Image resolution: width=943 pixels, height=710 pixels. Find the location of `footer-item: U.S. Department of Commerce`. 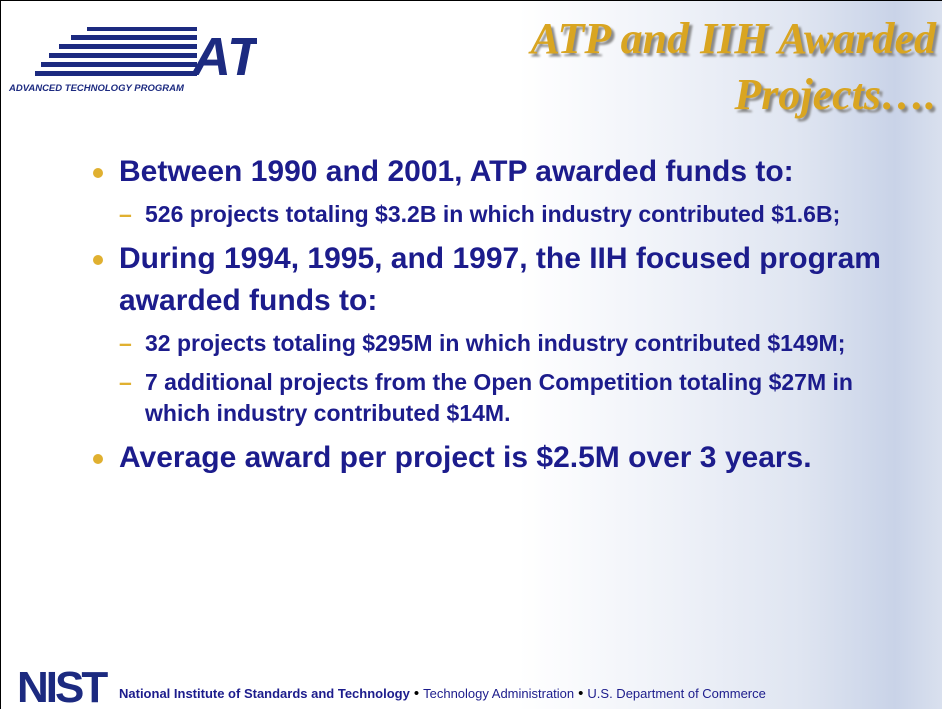

footer-item: U.S. Department of Commerce is located at coordinates (676, 693).